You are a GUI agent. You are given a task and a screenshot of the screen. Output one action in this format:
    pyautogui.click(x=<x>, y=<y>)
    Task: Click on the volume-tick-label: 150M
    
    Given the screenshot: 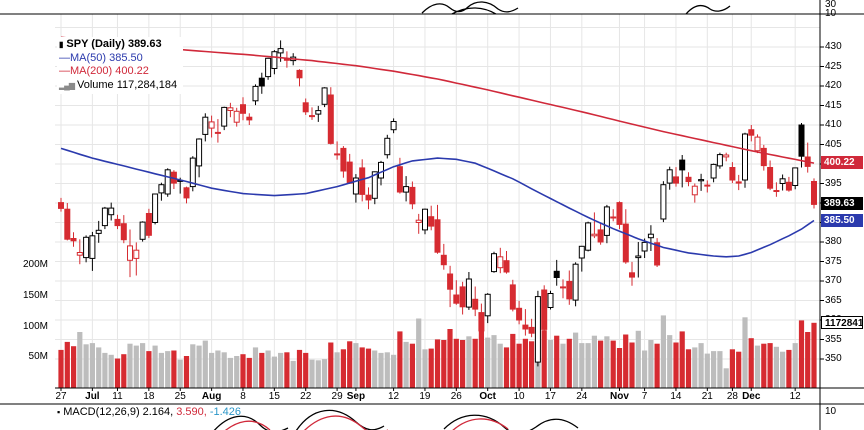 What is the action you would take?
    pyautogui.click(x=35, y=295)
    